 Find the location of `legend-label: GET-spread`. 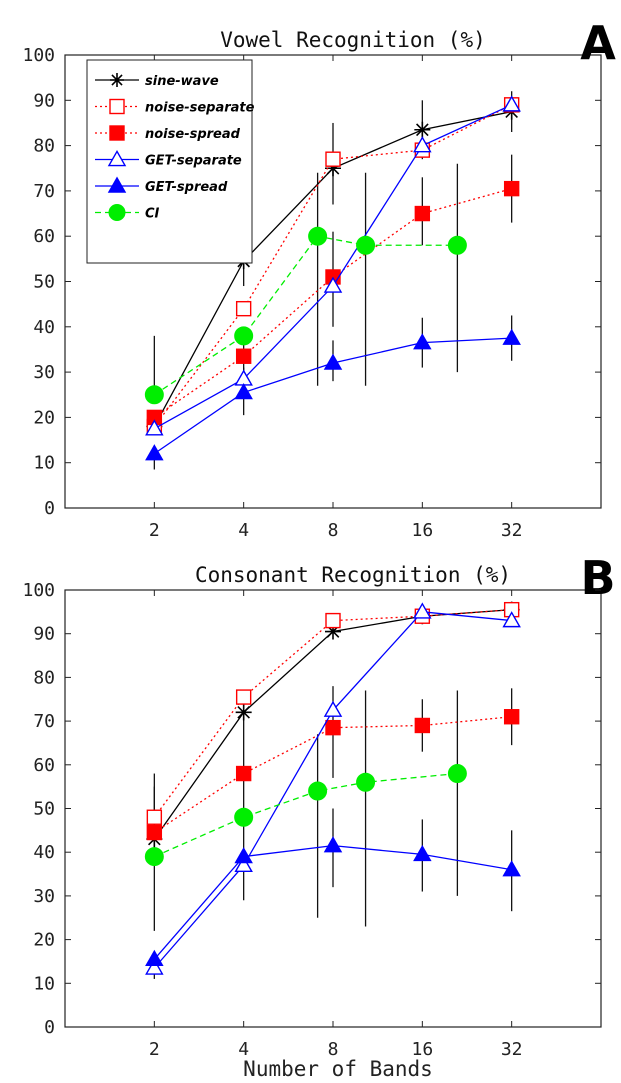

legend-label: GET-spread is located at coordinates (186, 187).